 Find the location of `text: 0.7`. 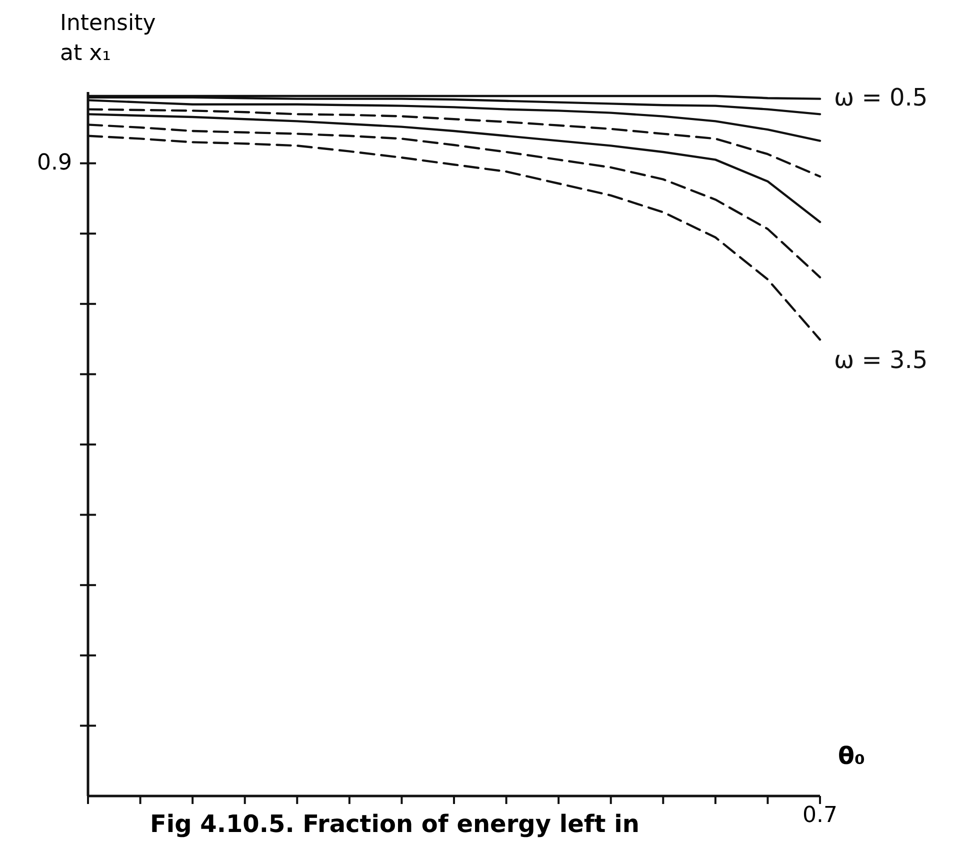

text: 0.7 is located at coordinates (820, 815).